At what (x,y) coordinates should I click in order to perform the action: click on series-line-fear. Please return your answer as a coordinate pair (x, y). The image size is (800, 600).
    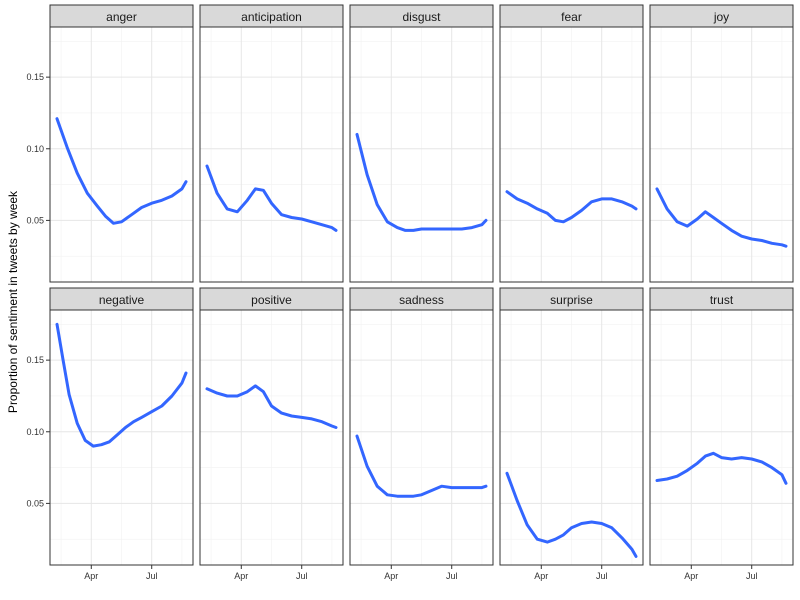
    Looking at the image, I should click on (571, 207).